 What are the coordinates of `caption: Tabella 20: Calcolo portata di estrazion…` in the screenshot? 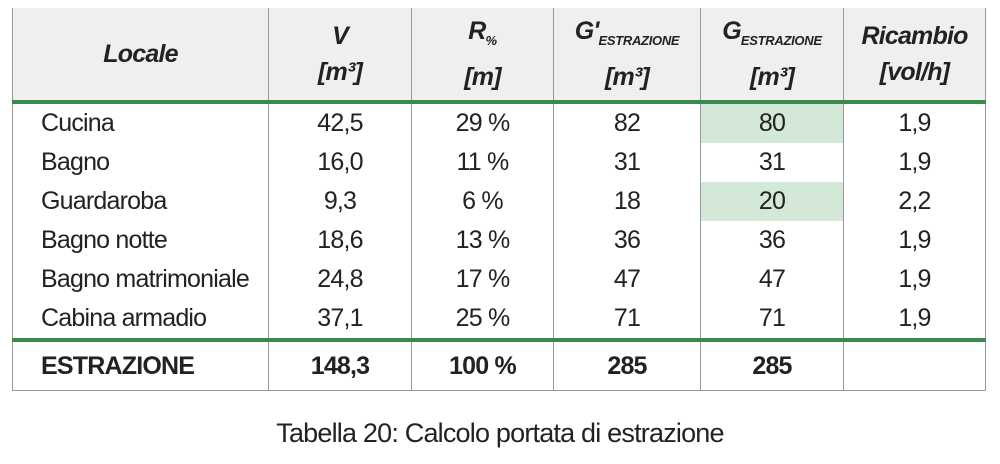 It's located at (500, 433).